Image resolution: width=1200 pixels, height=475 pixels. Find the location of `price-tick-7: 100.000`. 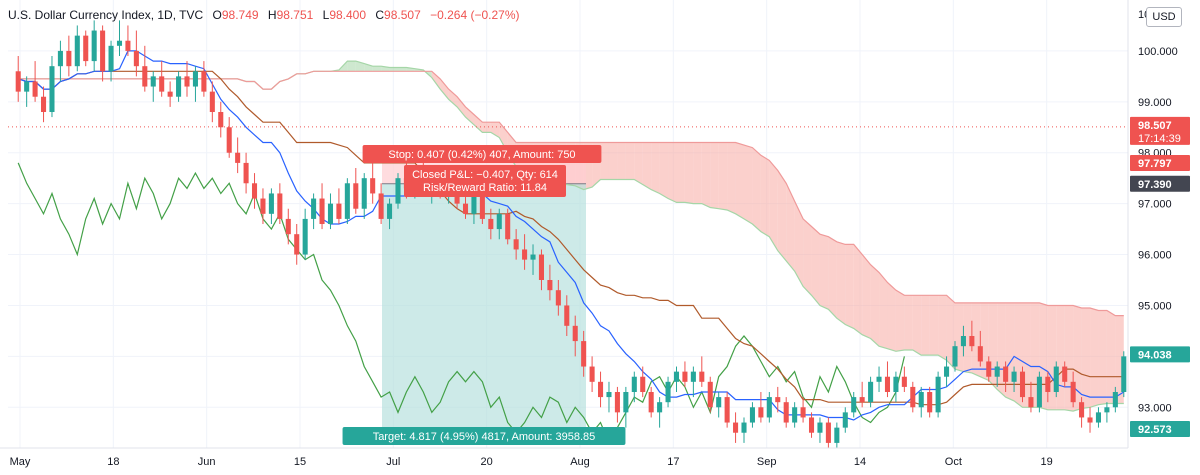

price-tick-7: 100.000 is located at coordinates (1158, 52).